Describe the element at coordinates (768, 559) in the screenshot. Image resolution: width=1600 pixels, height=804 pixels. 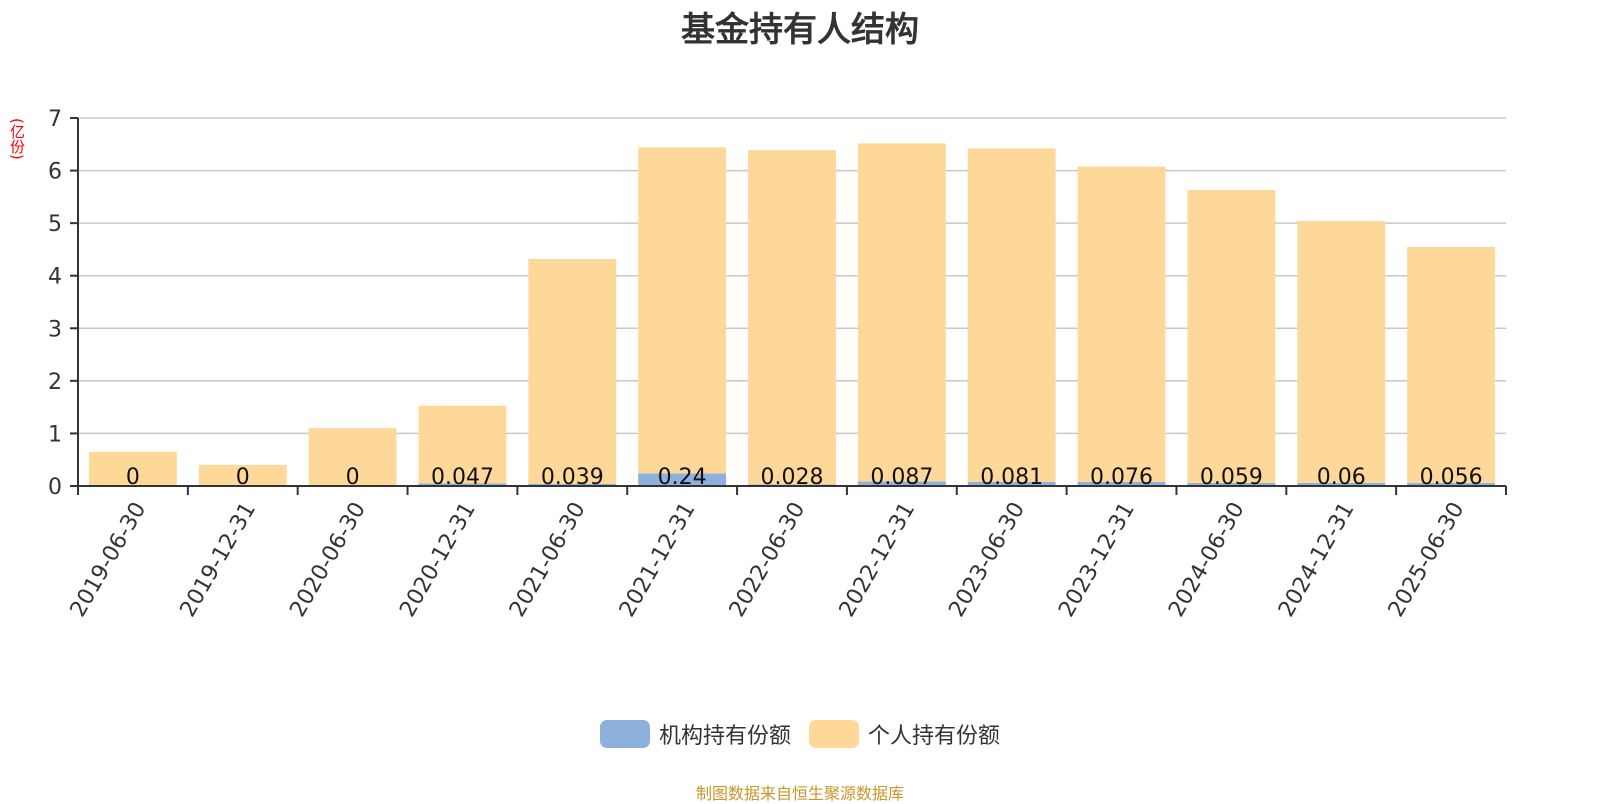
I see `x-tick-label: 2022-06-30` at that location.